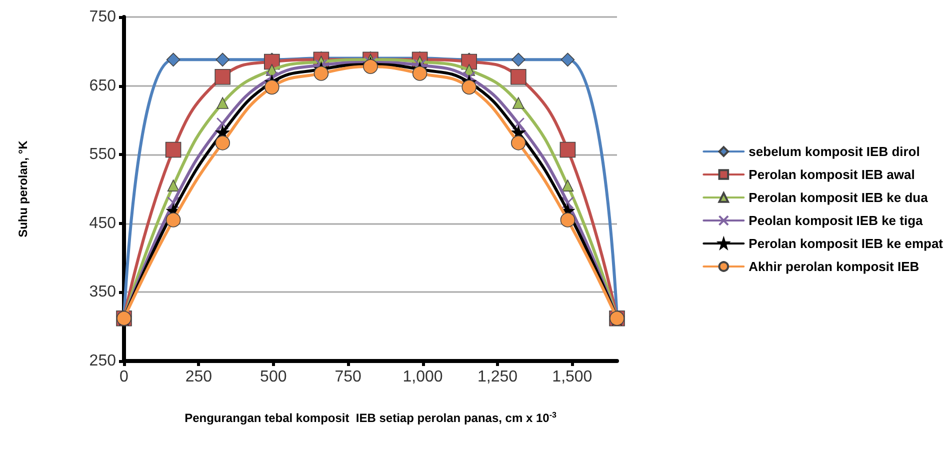 This screenshot has height=452, width=952. I want to click on y-tick-label: 450, so click(102, 223).